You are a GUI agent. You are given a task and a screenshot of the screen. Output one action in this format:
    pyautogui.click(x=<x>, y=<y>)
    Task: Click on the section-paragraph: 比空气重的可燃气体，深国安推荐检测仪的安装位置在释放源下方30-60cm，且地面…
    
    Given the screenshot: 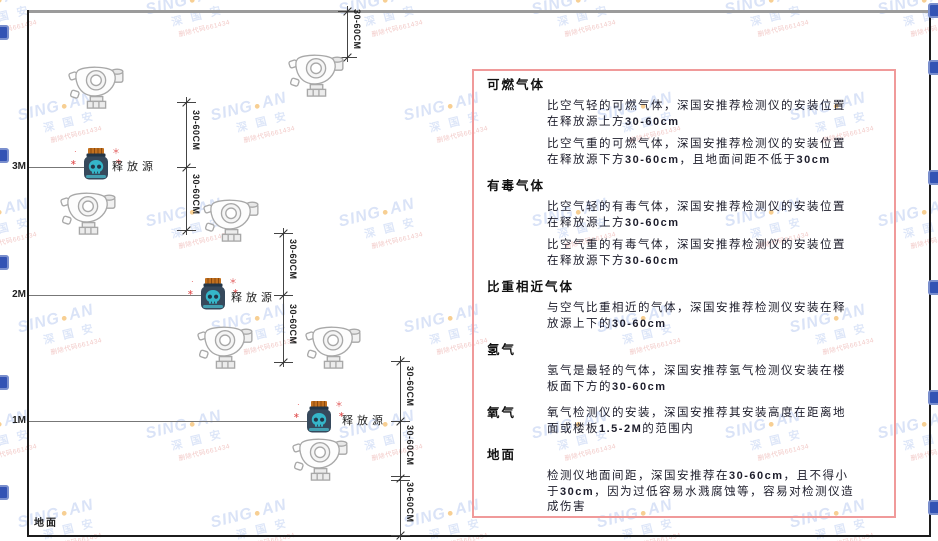 What is the action you would take?
    pyautogui.click(x=696, y=152)
    